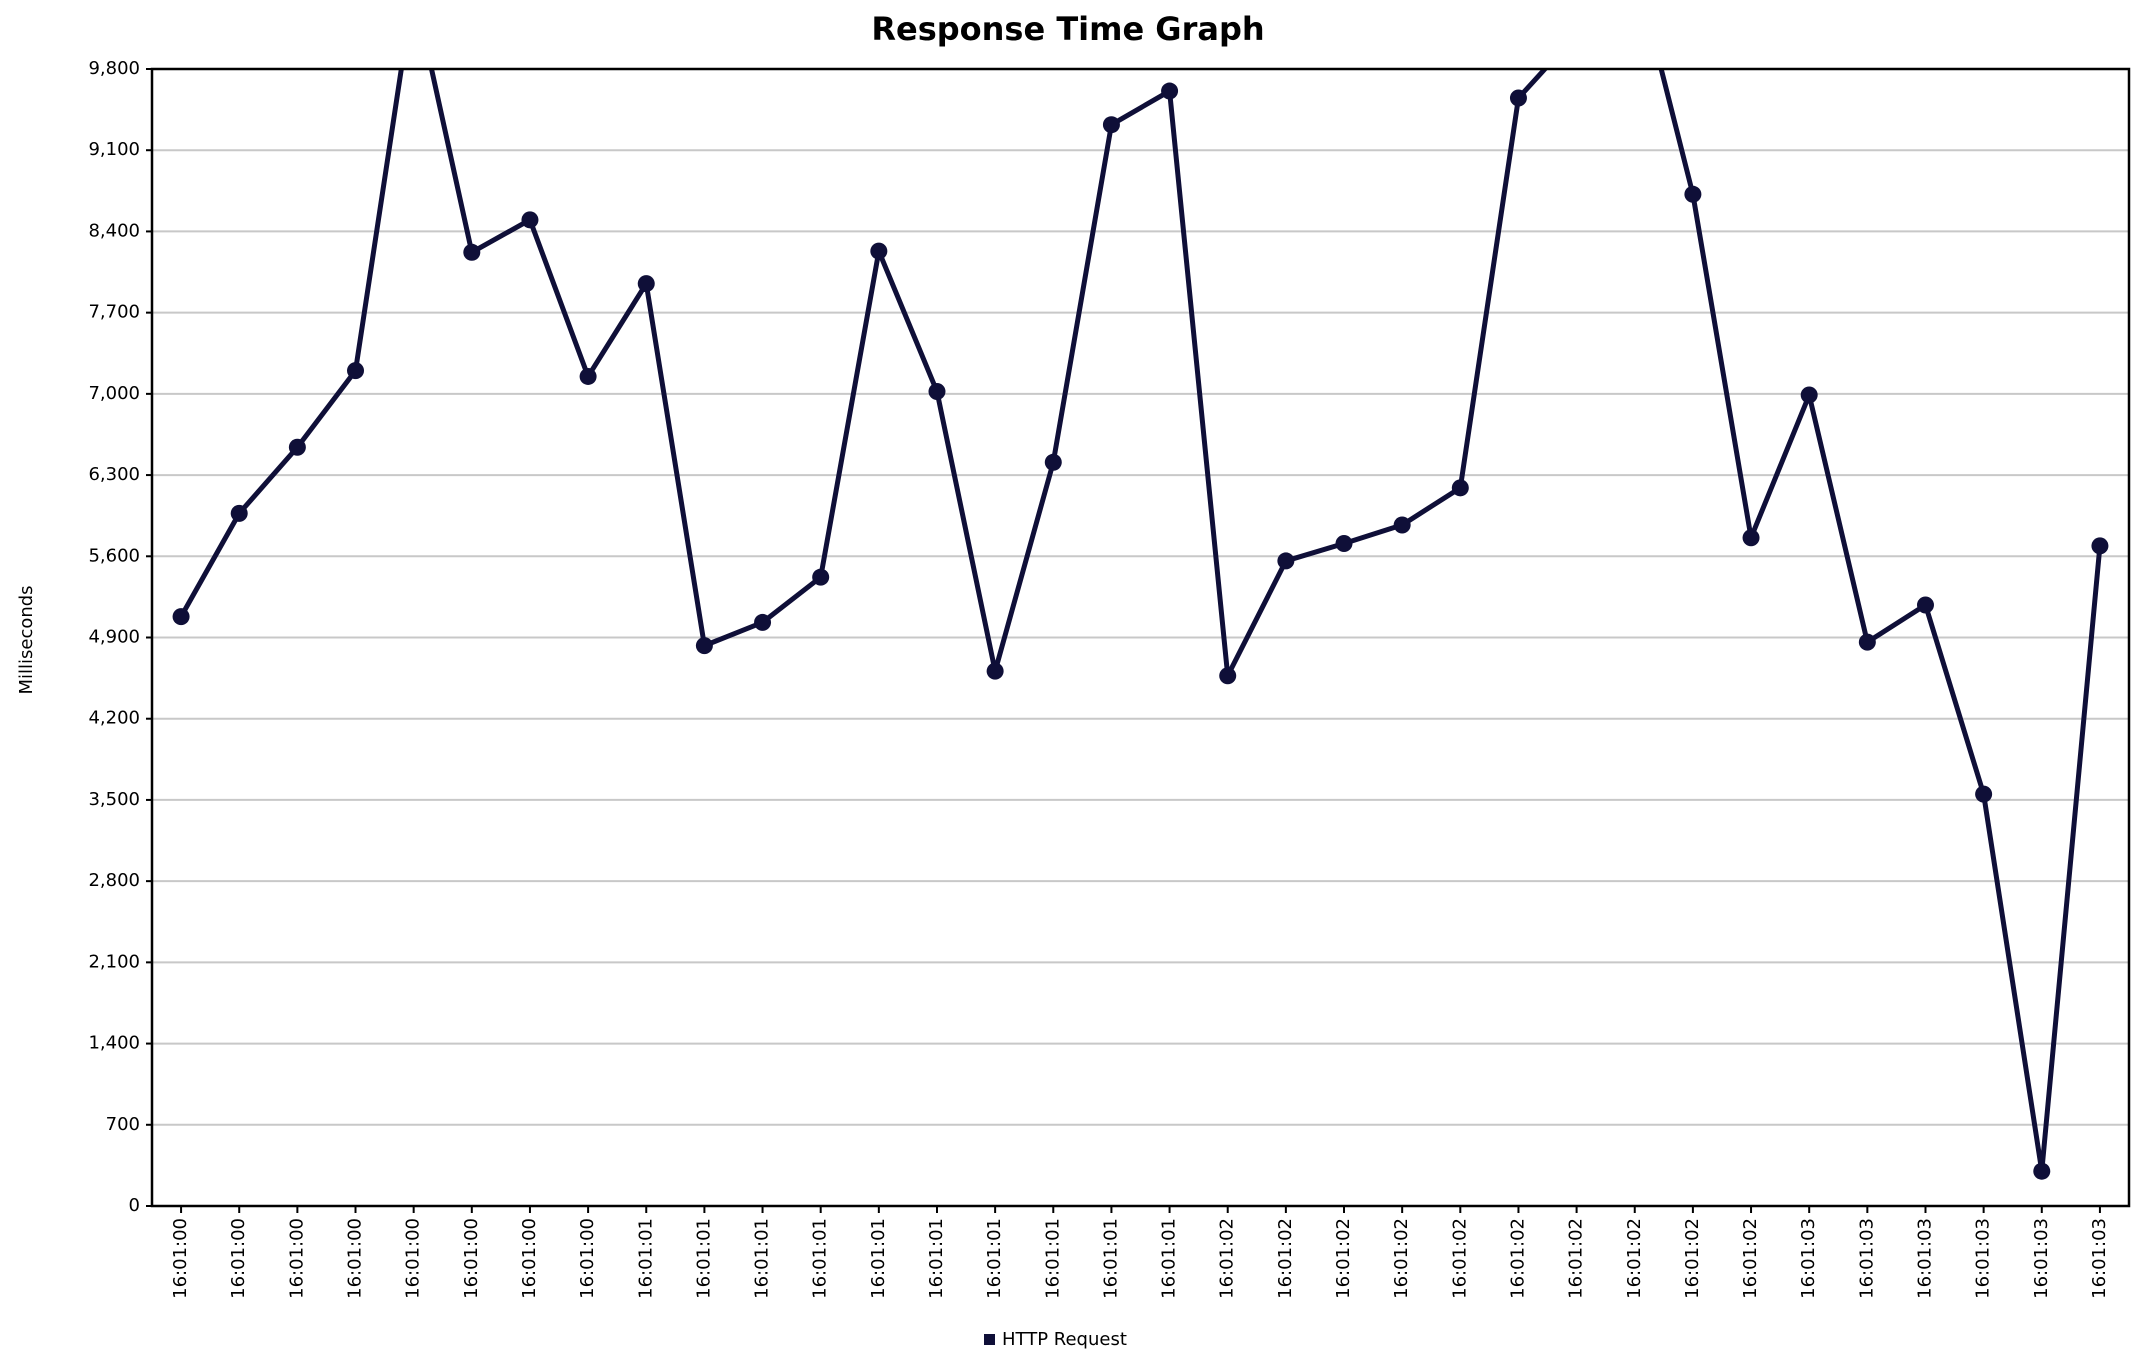 This screenshot has height=1369, width=2133. Describe the element at coordinates (114, 230) in the screenshot. I see `y-tick-label: 8,400` at that location.